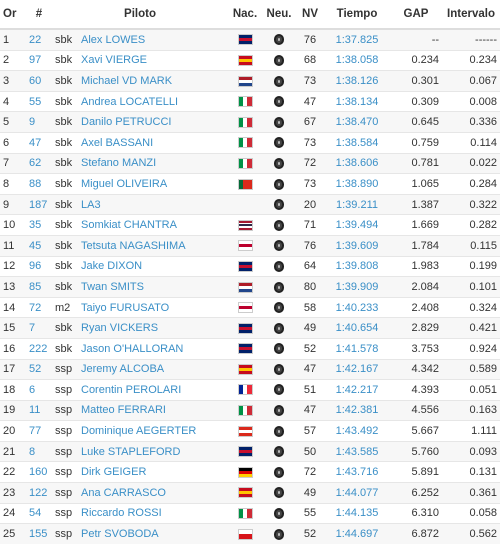 The image size is (500, 544). Describe the element at coordinates (153, 287) in the screenshot. I see `rider-name: Twan SMITS` at that location.